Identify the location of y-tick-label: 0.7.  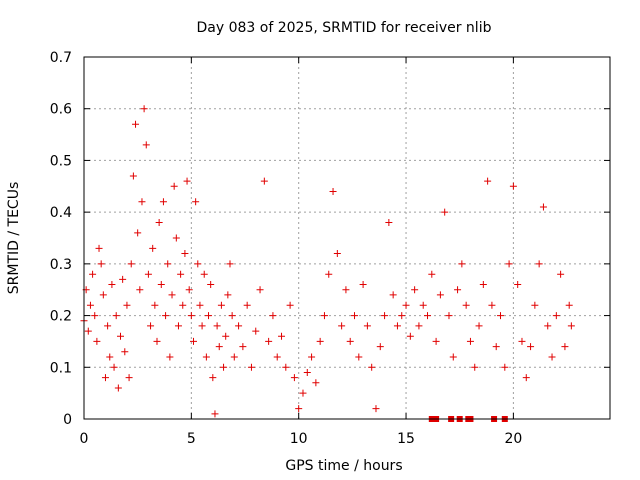
(61, 58).